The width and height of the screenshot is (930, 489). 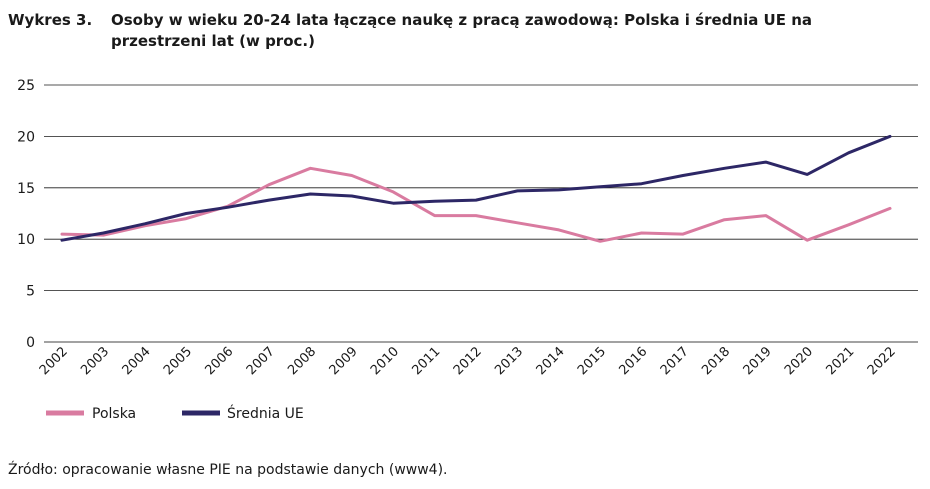 What do you see at coordinates (758, 361) in the screenshot?
I see `x-tick-label: 2019` at bounding box center [758, 361].